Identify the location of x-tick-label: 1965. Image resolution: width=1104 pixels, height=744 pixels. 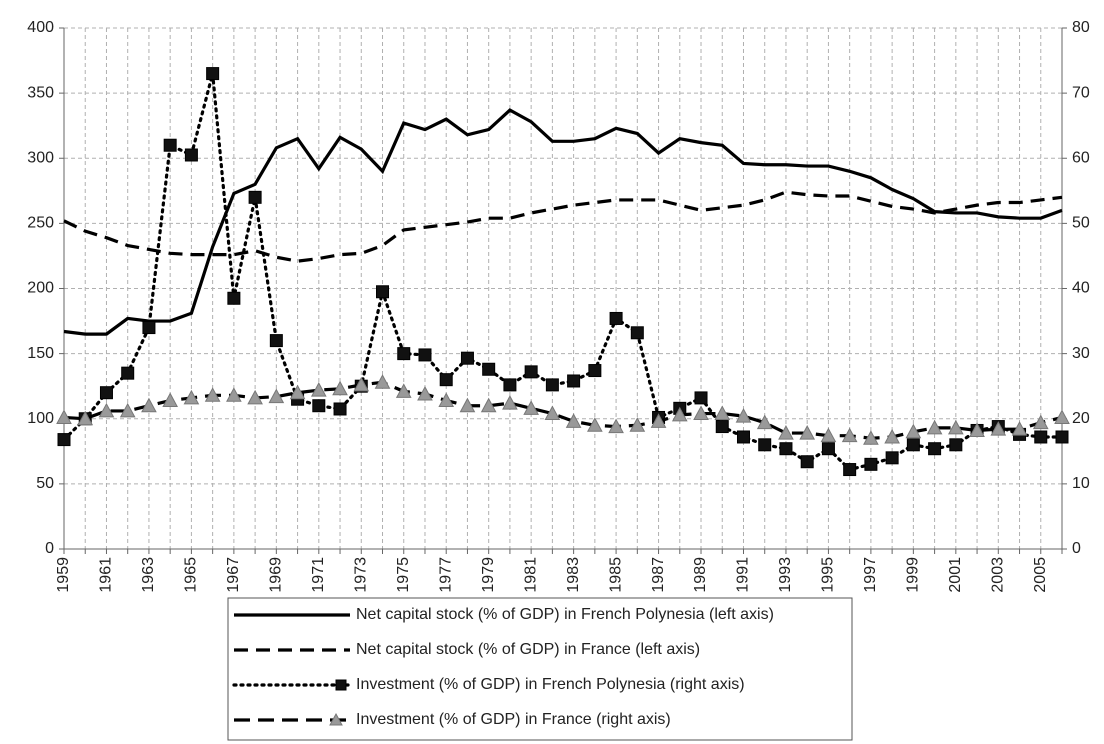
(191, 575).